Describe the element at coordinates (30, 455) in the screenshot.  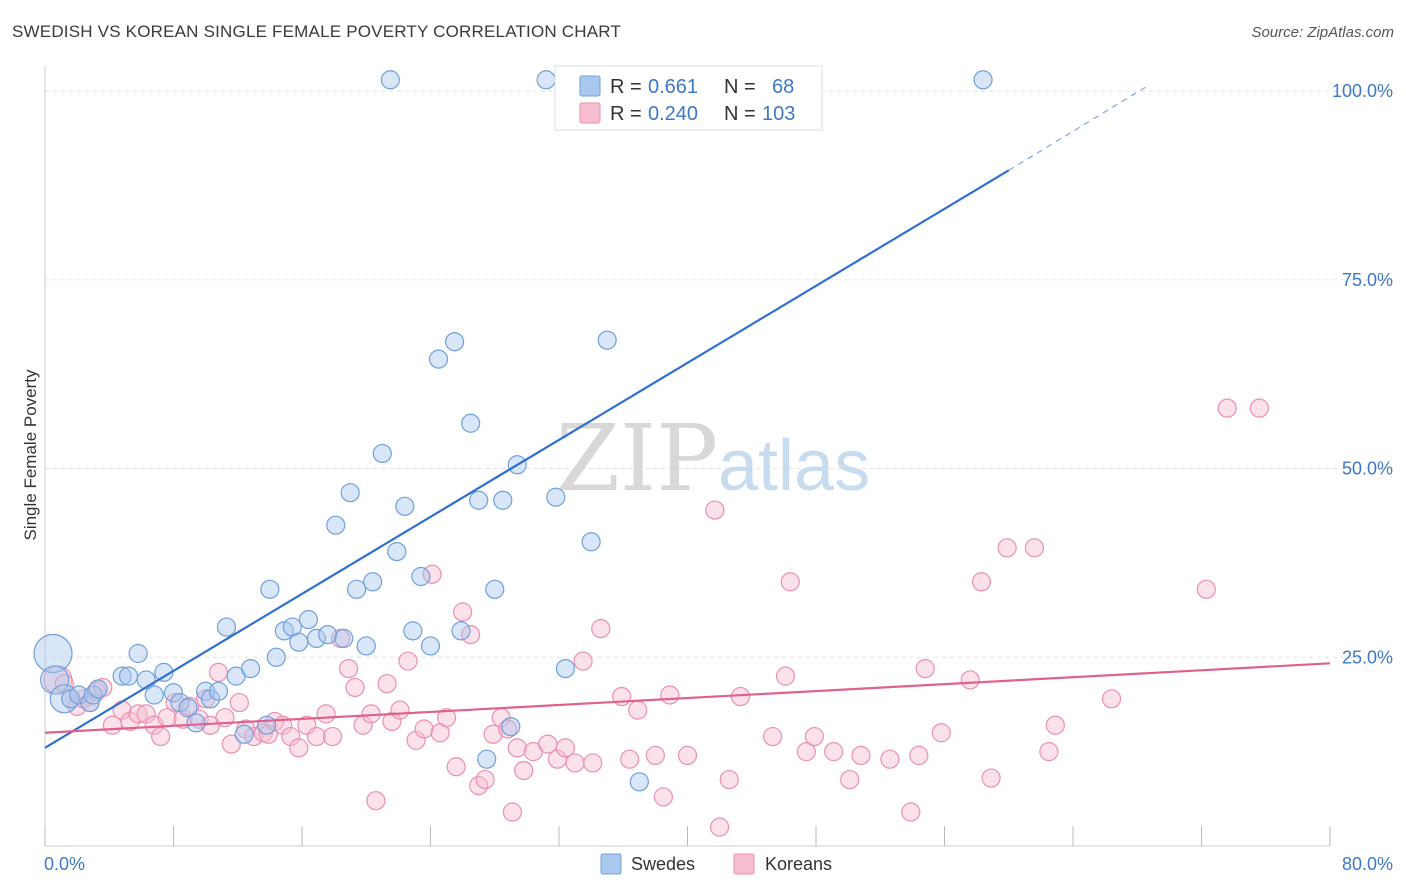
I see `y-axis-label: Single Female Poverty` at that location.